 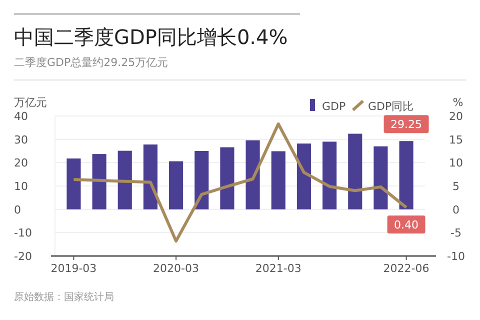 What do you see at coordinates (456, 256) in the screenshot?
I see `y2-tick-label: -10` at bounding box center [456, 256].